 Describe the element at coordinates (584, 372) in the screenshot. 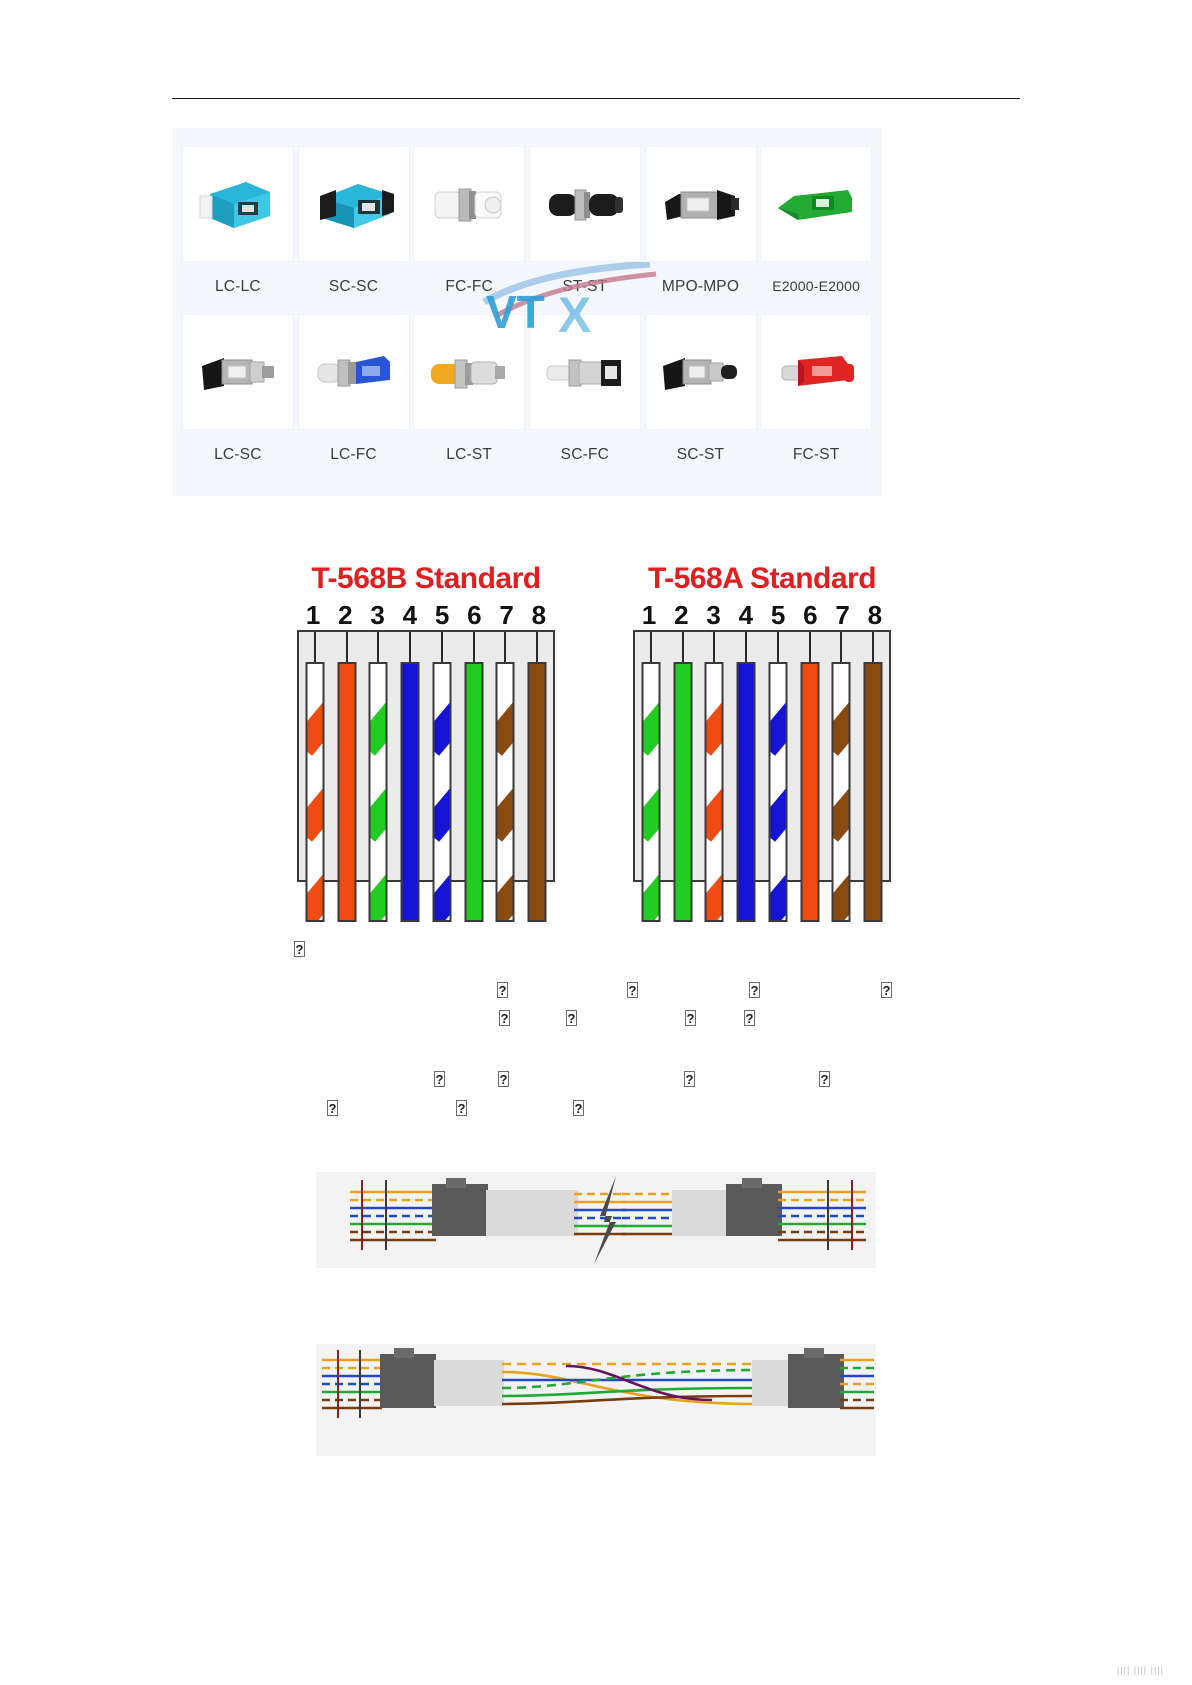

I see `sc-fc-adapter-thumb` at that location.